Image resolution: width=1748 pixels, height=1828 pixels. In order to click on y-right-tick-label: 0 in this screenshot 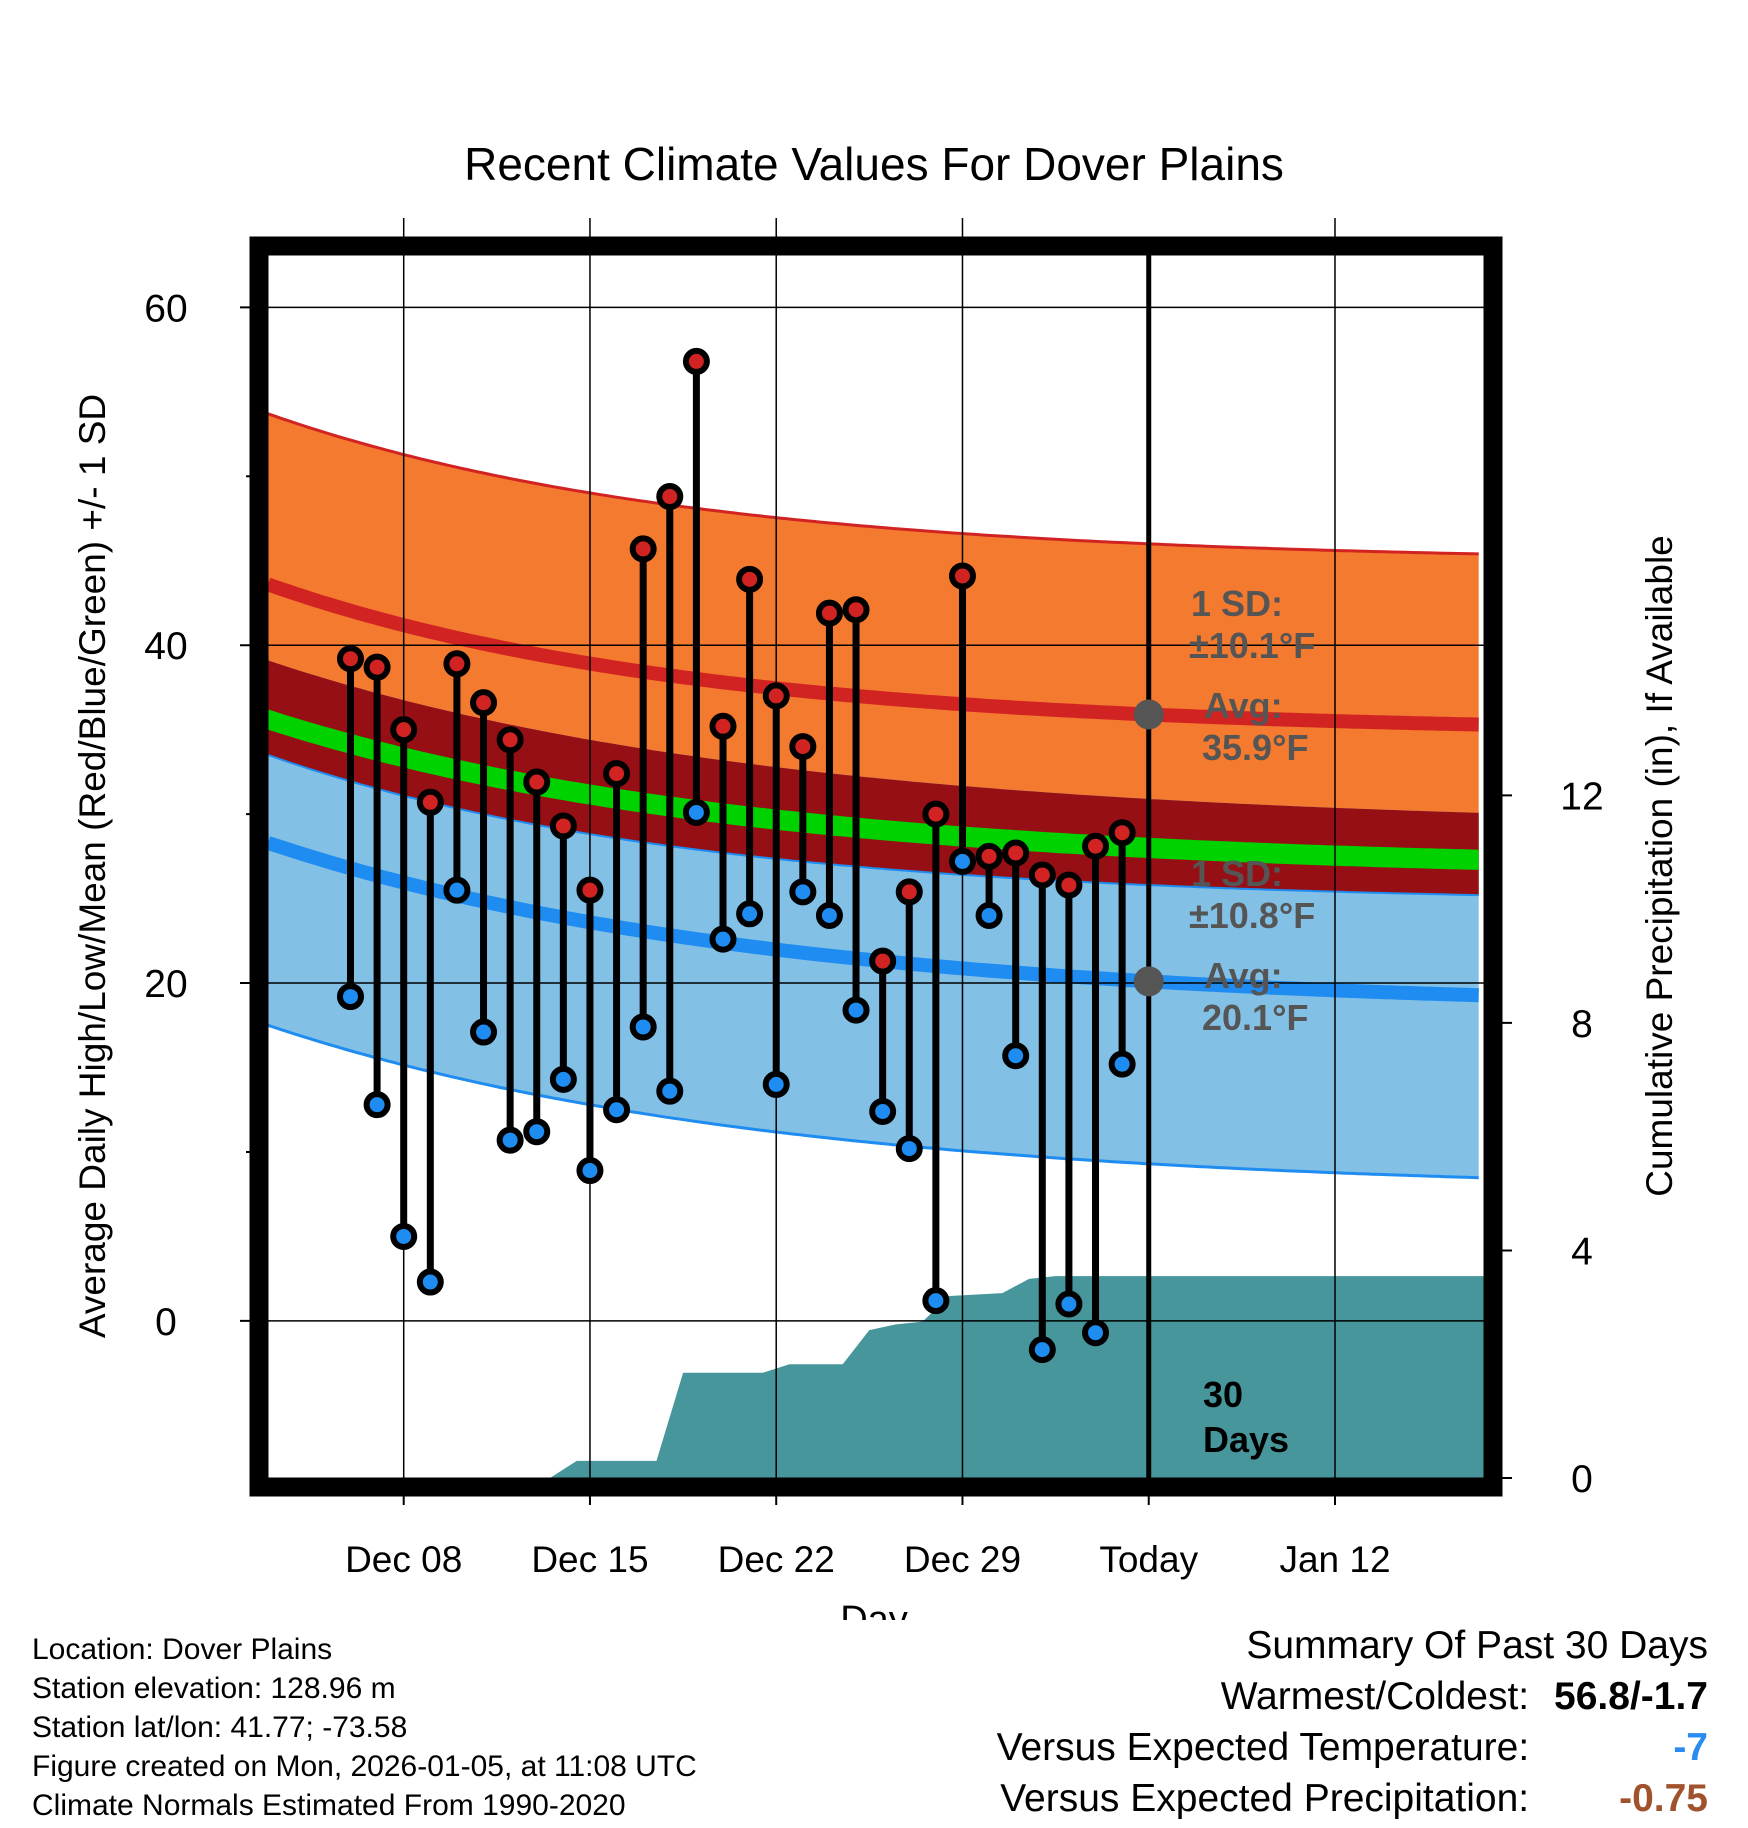, I will do `click(1582, 1479)`.